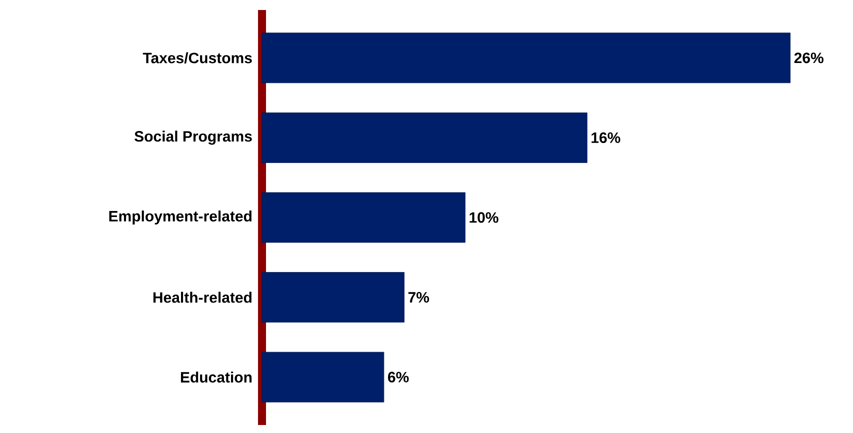 This screenshot has width=853, height=433. What do you see at coordinates (398, 377) in the screenshot?
I see `data-label: 6%` at bounding box center [398, 377].